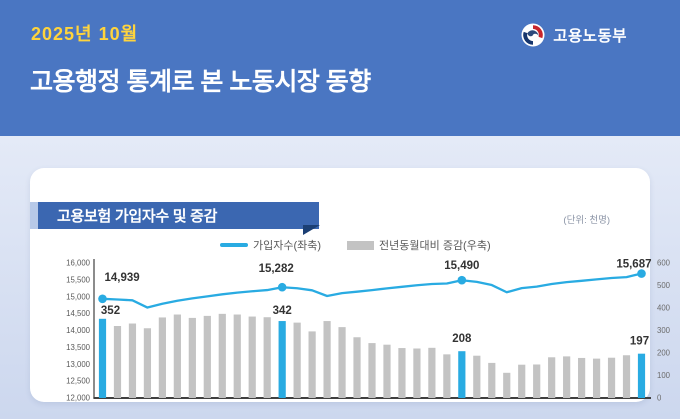  Describe the element at coordinates (311, 230) in the screenshot. I see `ribbon-fold-corner` at that location.